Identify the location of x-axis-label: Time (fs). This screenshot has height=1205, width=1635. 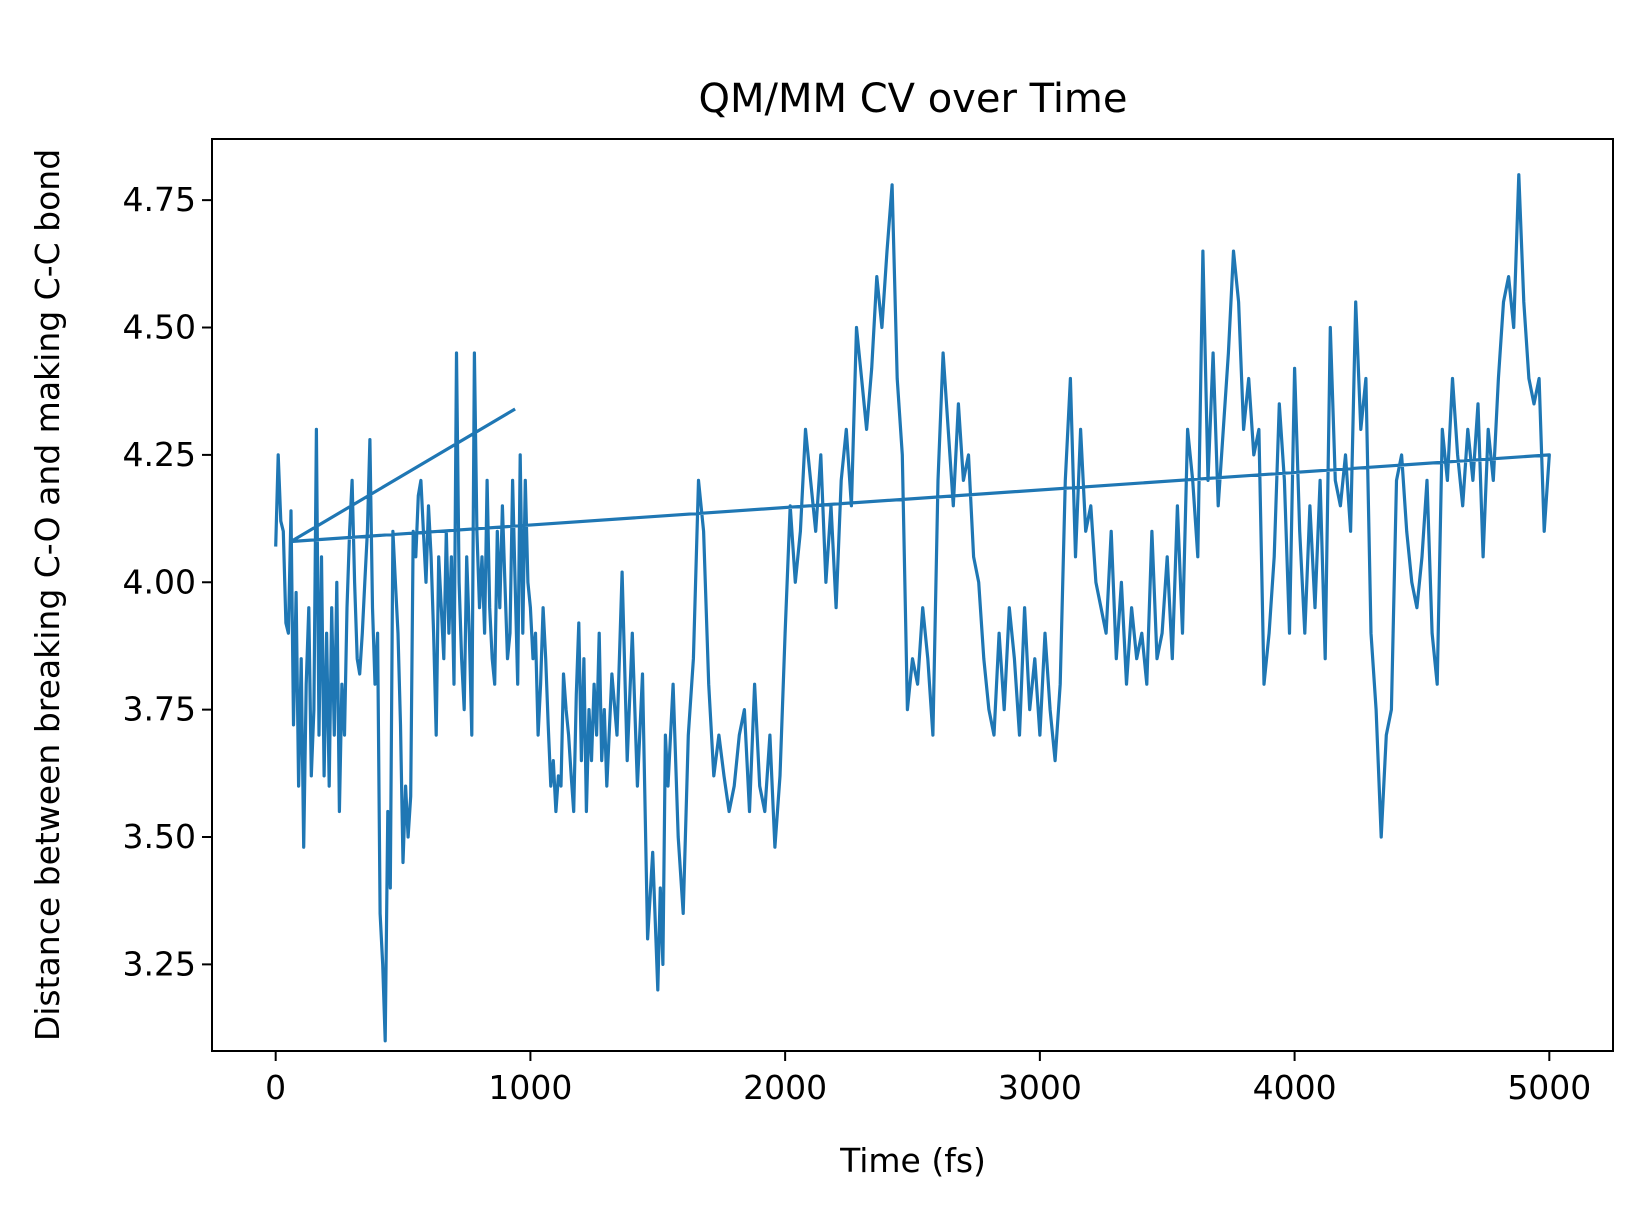
(912, 1160).